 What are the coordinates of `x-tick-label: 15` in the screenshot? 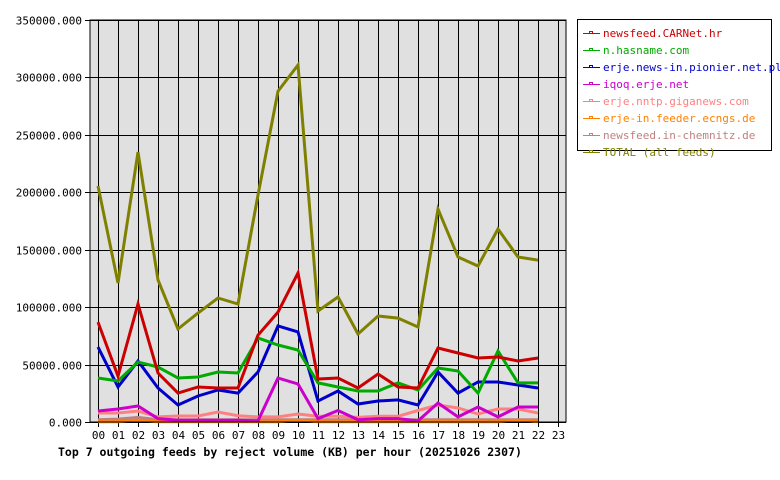 It's located at (398, 435).